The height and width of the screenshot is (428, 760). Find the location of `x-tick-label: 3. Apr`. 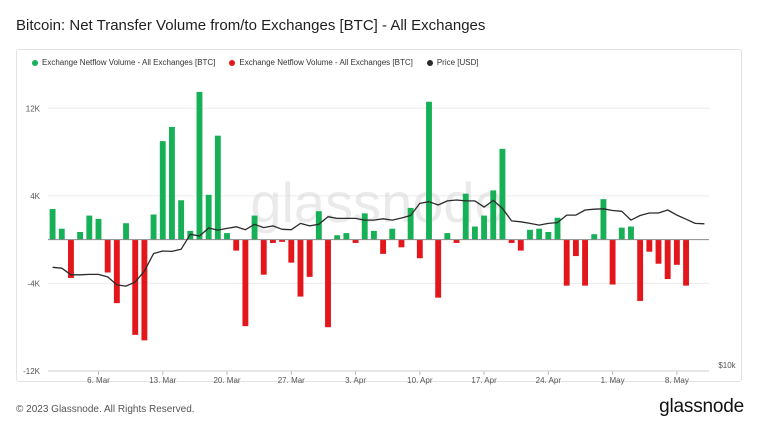

x-tick-label: 3. Apr is located at coordinates (355, 380).